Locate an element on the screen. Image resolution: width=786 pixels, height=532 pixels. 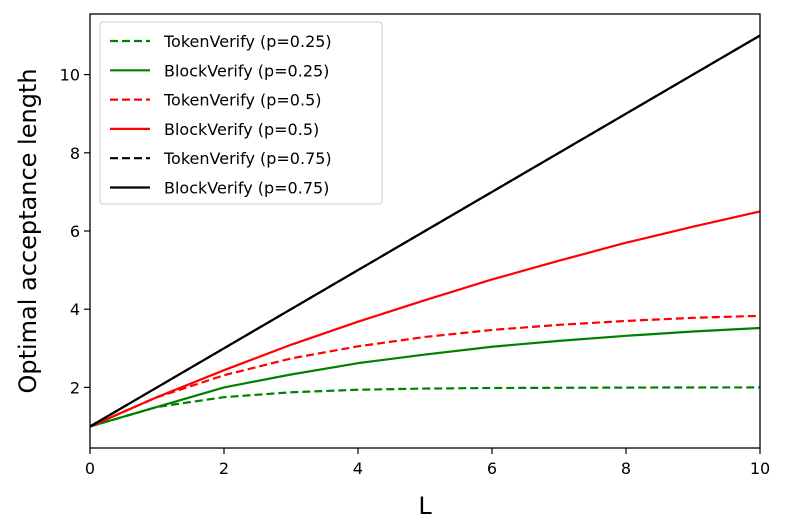
legend-label: BlockVerify (p=0.5) is located at coordinates (241, 129).